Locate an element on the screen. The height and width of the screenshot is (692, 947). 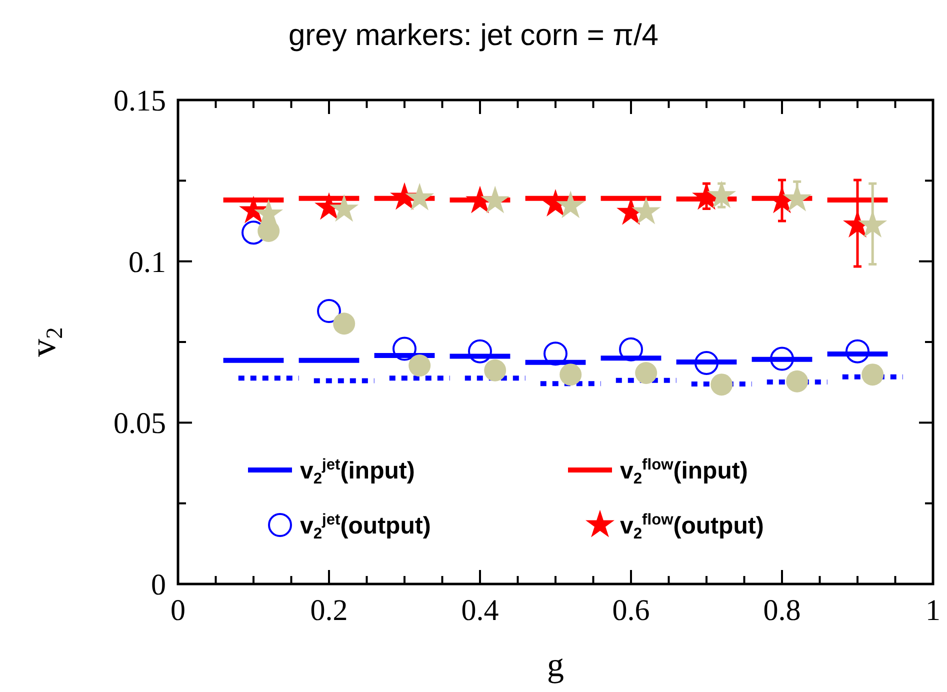
x-tick-label: 0.2 is located at coordinates (329, 610).